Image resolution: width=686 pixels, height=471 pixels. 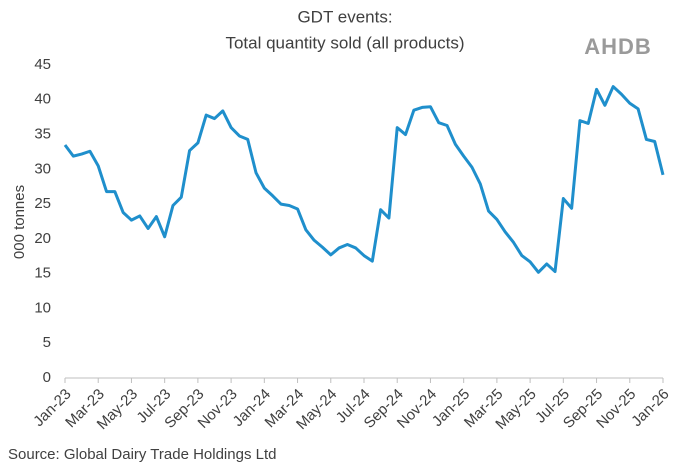 I want to click on y-tick-label: 35, so click(x=42, y=134).